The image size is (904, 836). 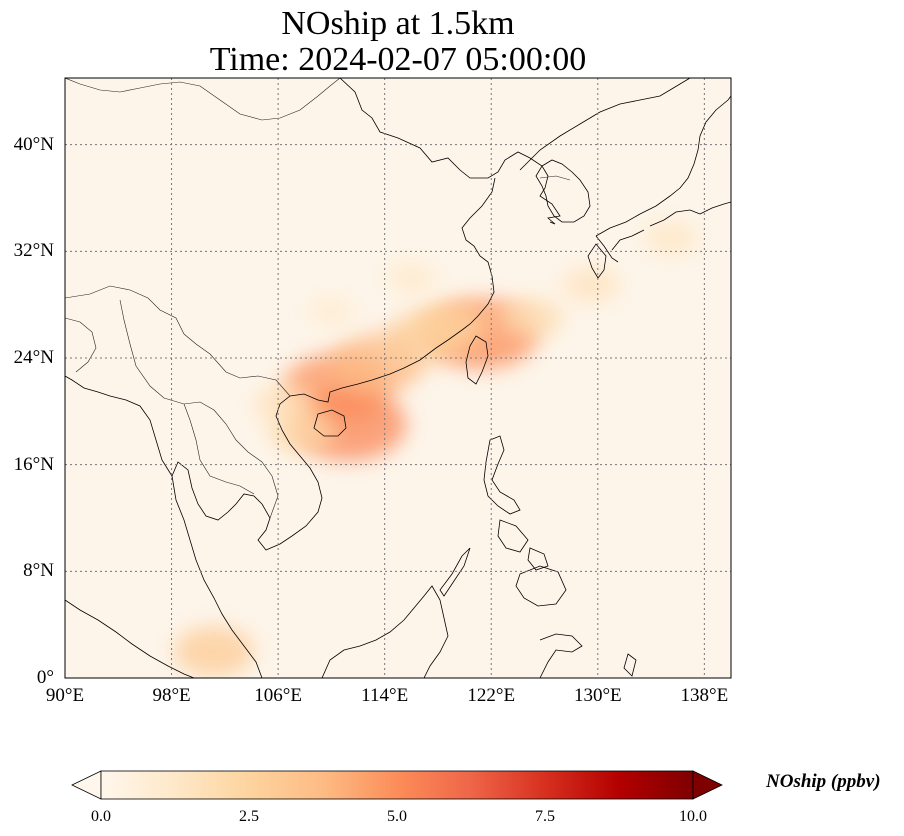 What do you see at coordinates (171, 695) in the screenshot?
I see `longitude-tick-label: 98°E` at bounding box center [171, 695].